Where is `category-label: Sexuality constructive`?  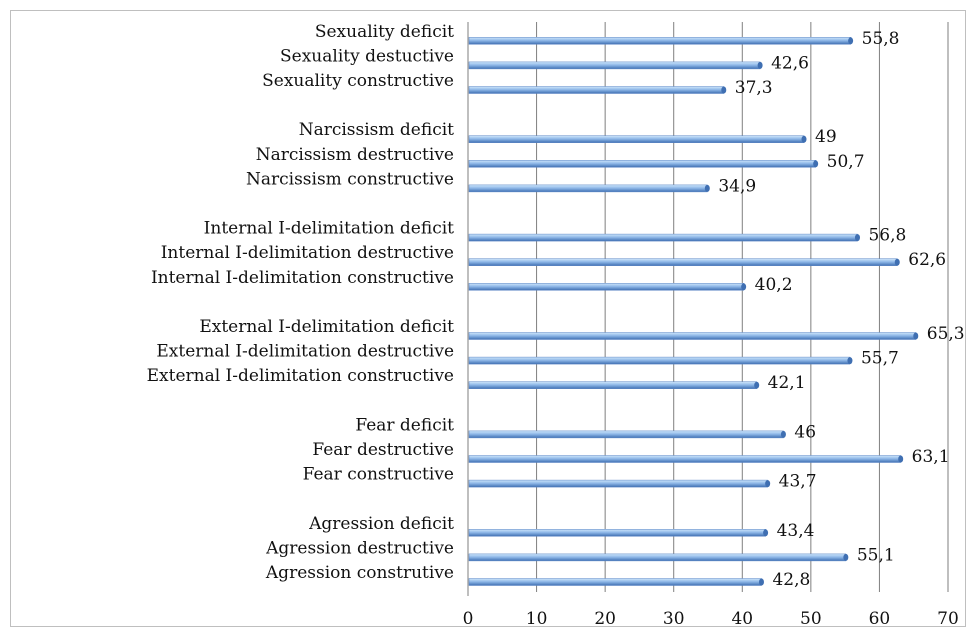
category-label: Sexuality constructive is located at coordinates (358, 81).